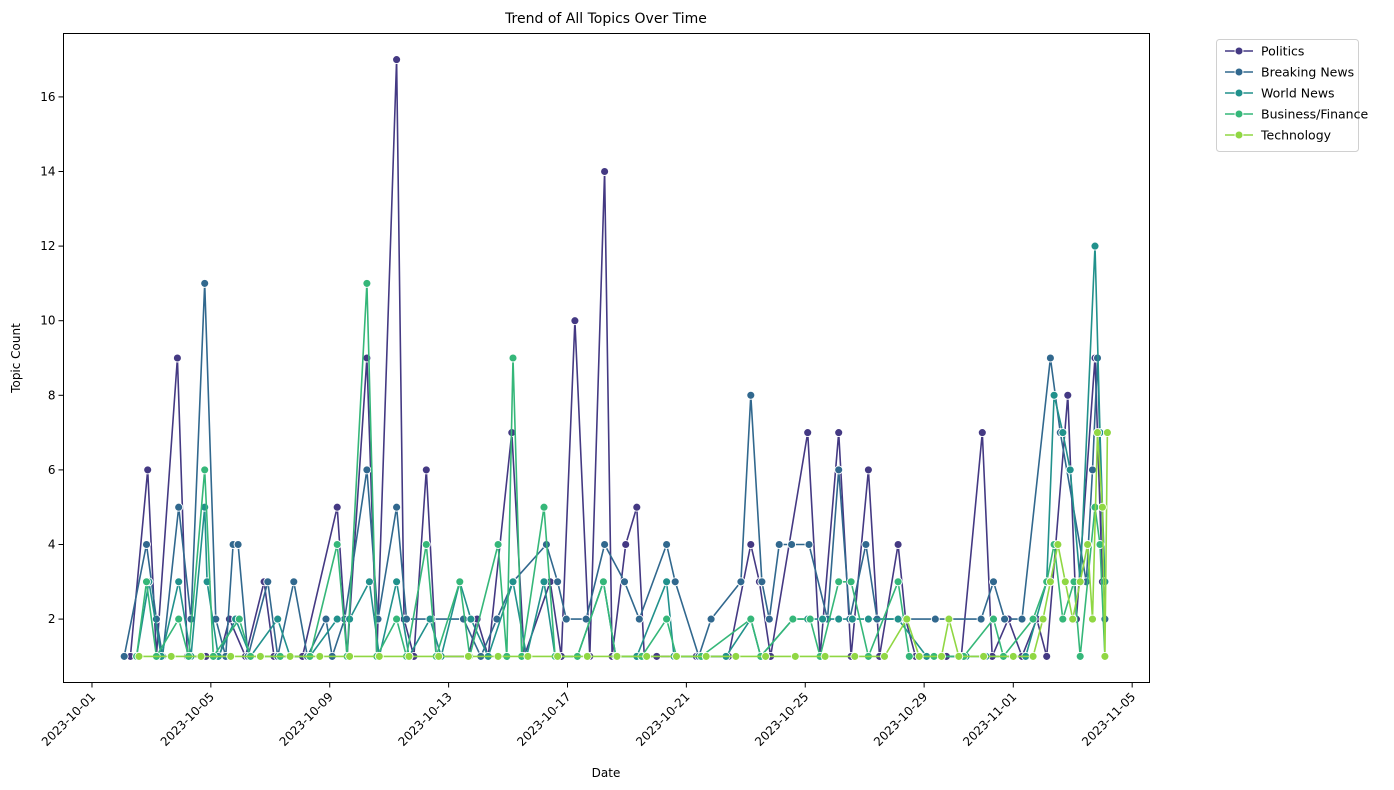 This screenshot has height=790, width=1394. I want to click on x-tick-label: 2023-10-01, so click(68, 719).